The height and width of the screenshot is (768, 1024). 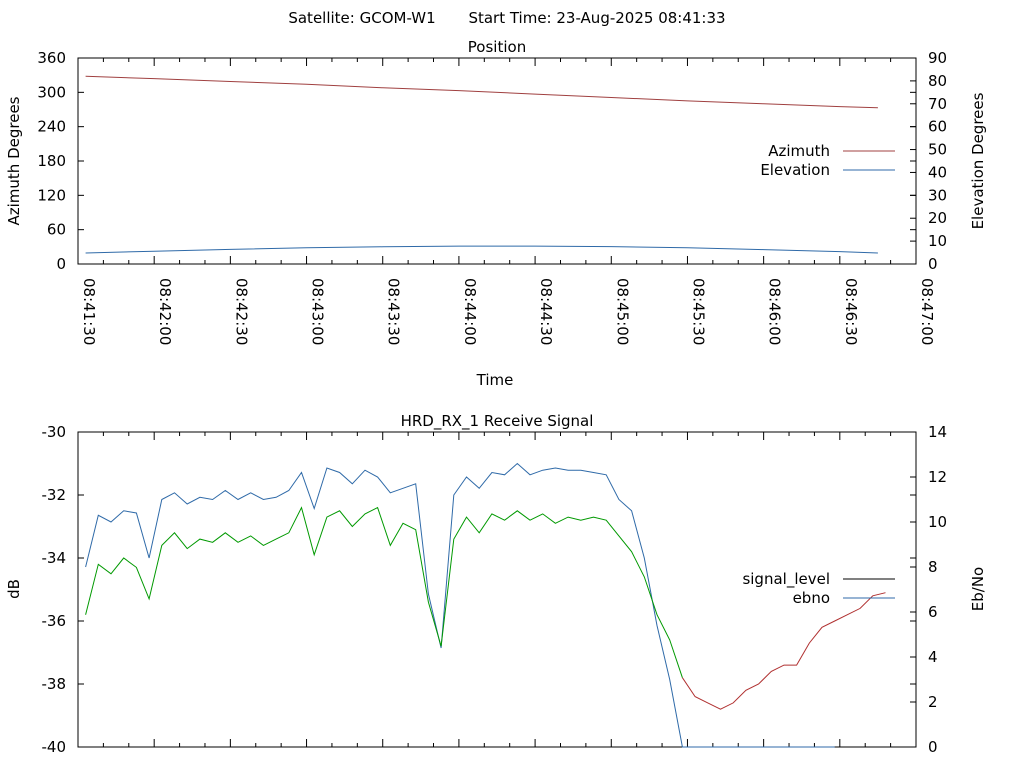 What do you see at coordinates (14, 160) in the screenshot?
I see `position-y-axis-label: Azimuth Degrees` at bounding box center [14, 160].